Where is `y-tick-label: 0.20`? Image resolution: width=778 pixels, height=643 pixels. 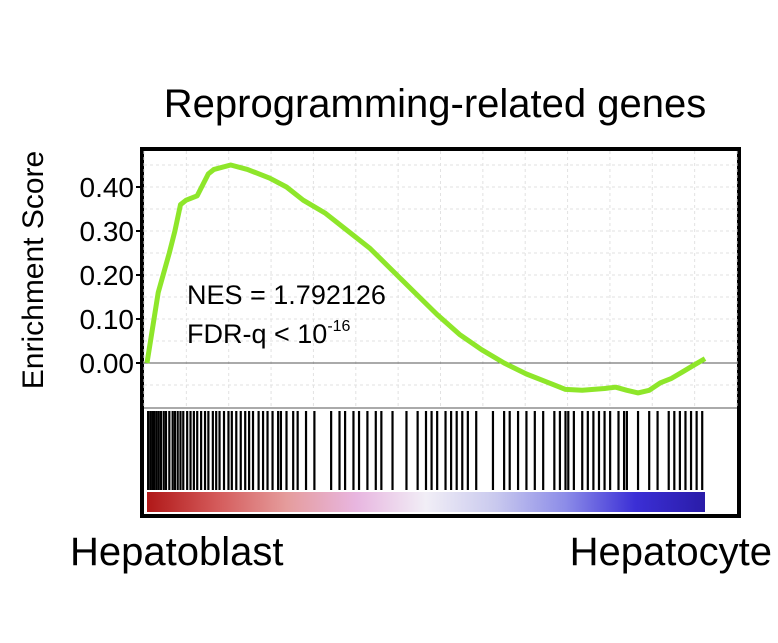
y-tick-label: 0.20 is located at coordinates (107, 275).